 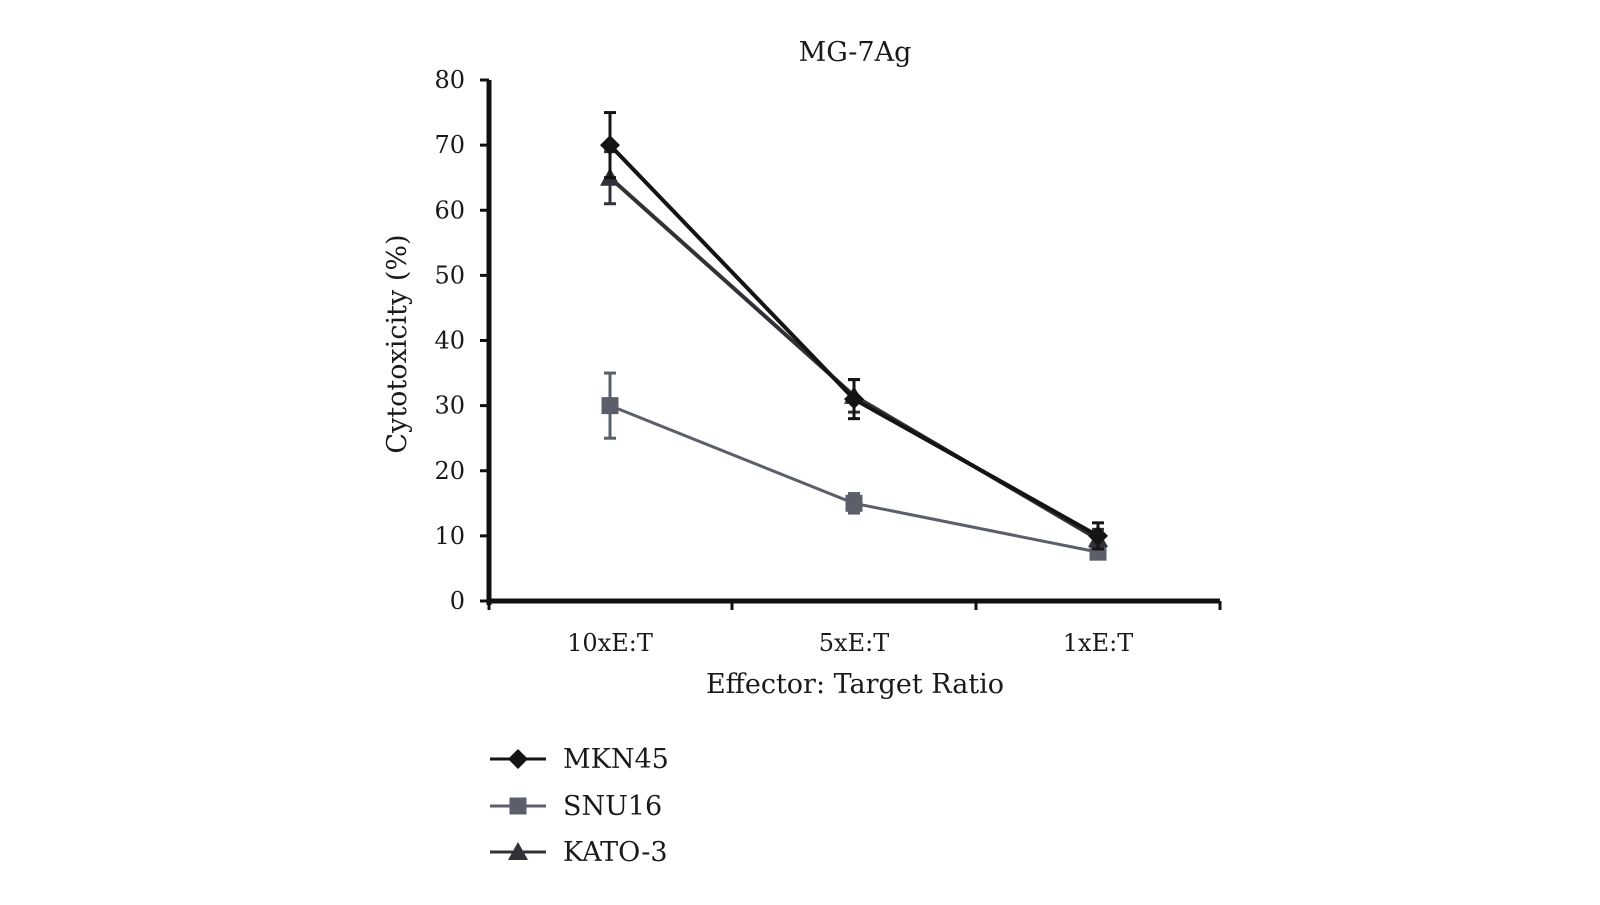 I want to click on legend: MKN45 SNU16 KATO-3, so click(x=579, y=806).